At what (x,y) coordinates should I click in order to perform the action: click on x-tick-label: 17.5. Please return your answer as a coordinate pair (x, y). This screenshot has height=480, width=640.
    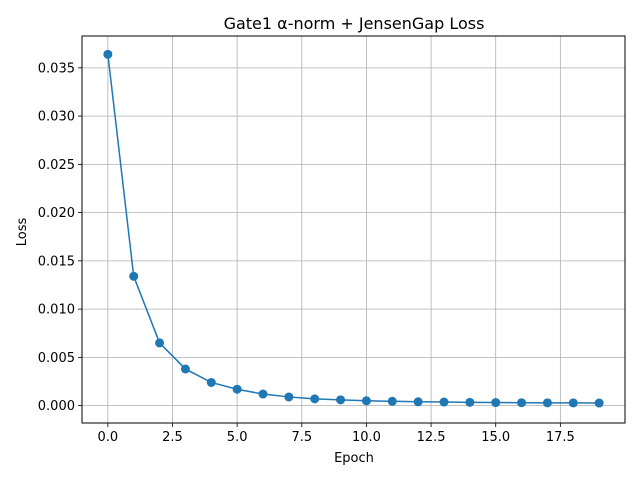
    Looking at the image, I should click on (560, 437).